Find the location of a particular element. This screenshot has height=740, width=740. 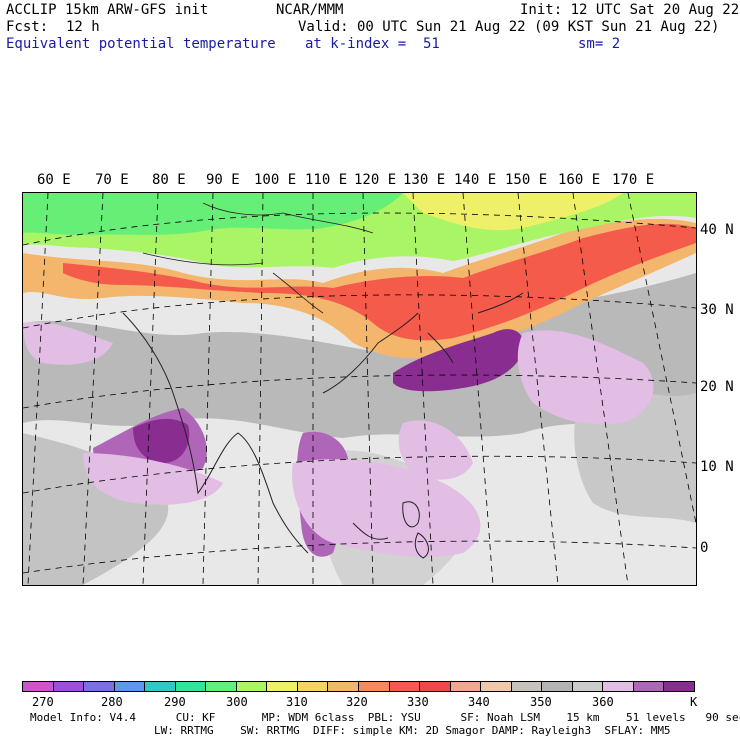

colorbar-unit: K is located at coordinates (694, 702).